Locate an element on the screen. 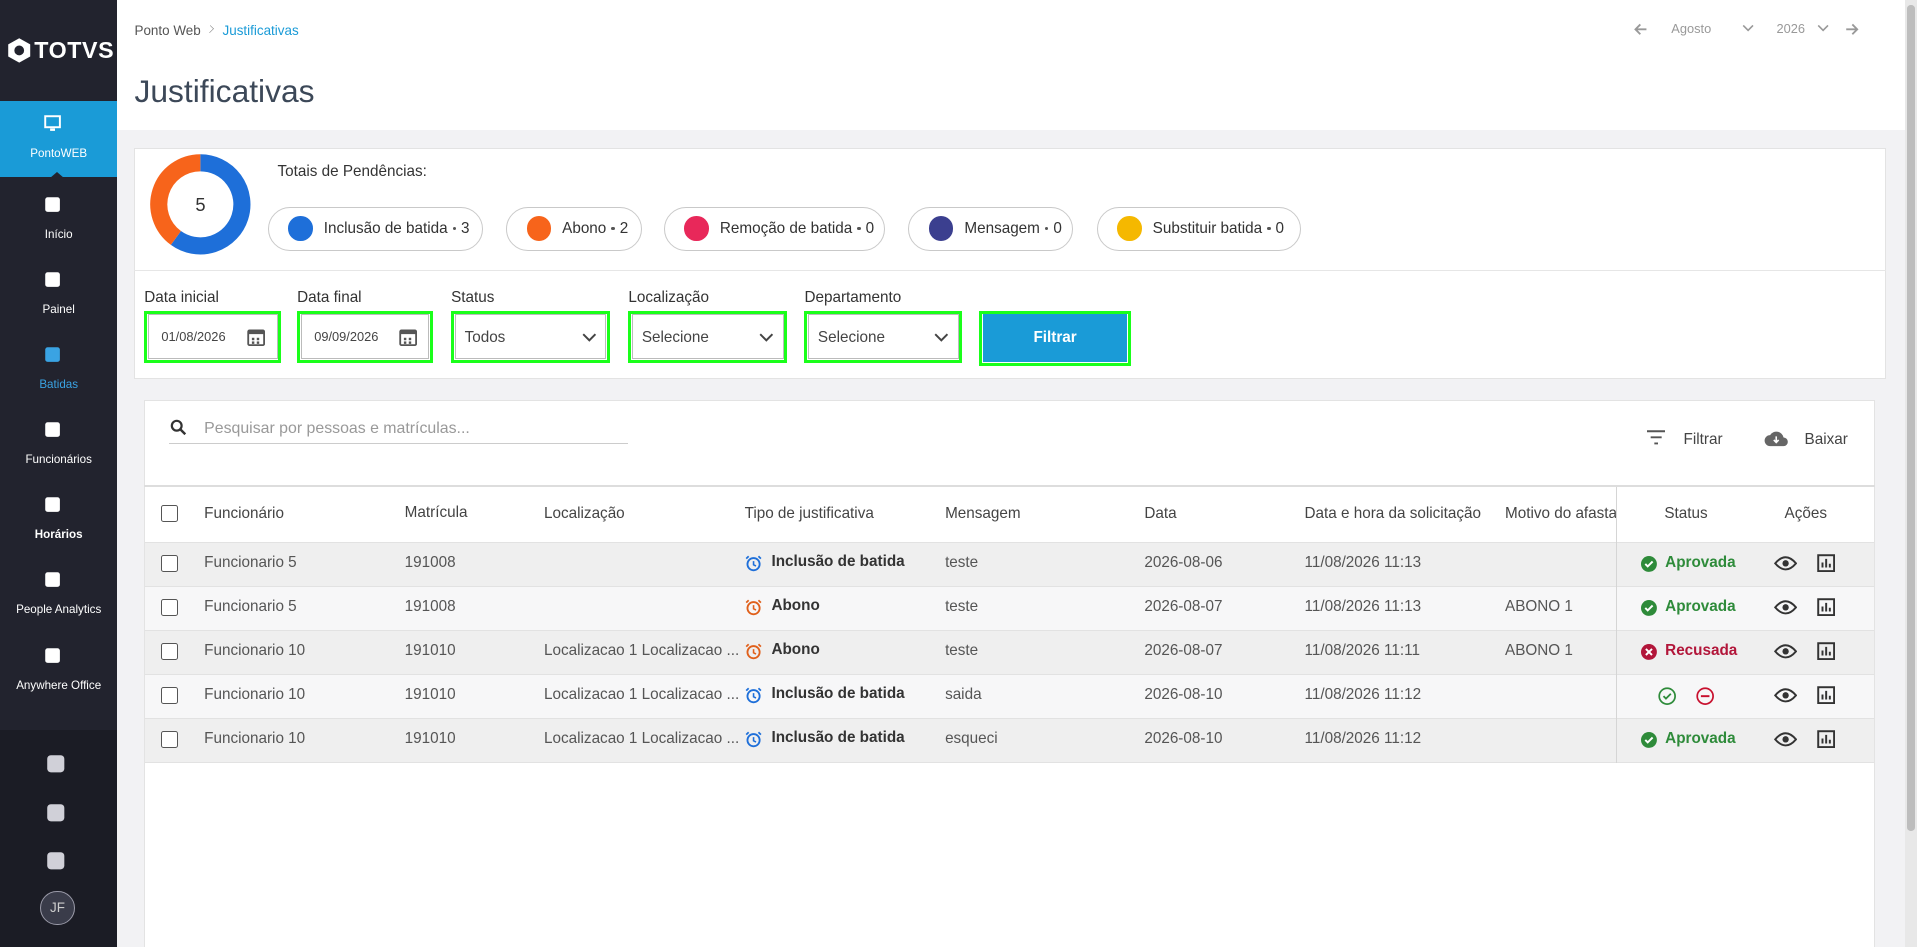 Image resolution: width=1917 pixels, height=947 pixels. column-header: Ações is located at coordinates (1805, 514).